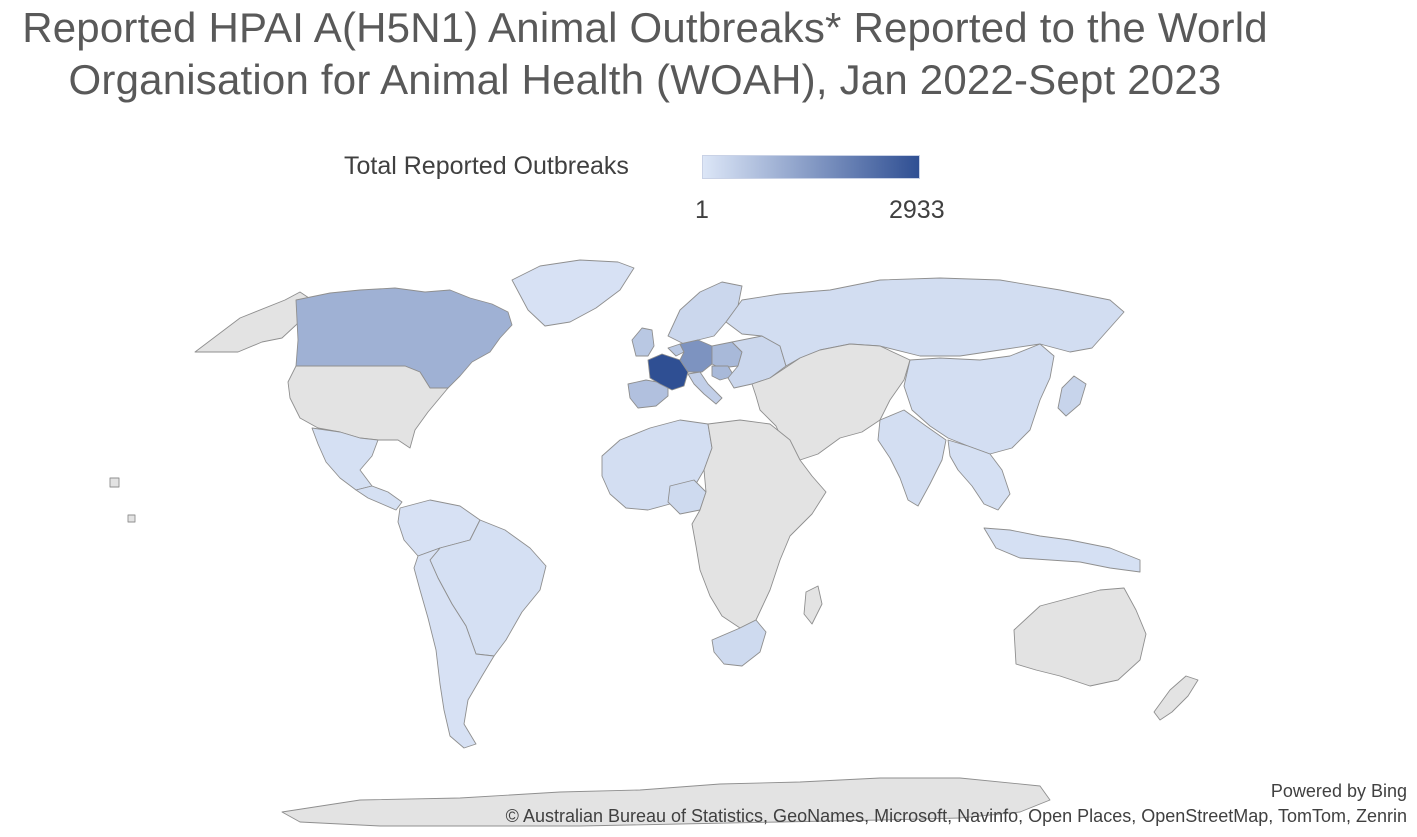 This screenshot has width=1417, height=837. What do you see at coordinates (643, 342) in the screenshot?
I see `uk` at bounding box center [643, 342].